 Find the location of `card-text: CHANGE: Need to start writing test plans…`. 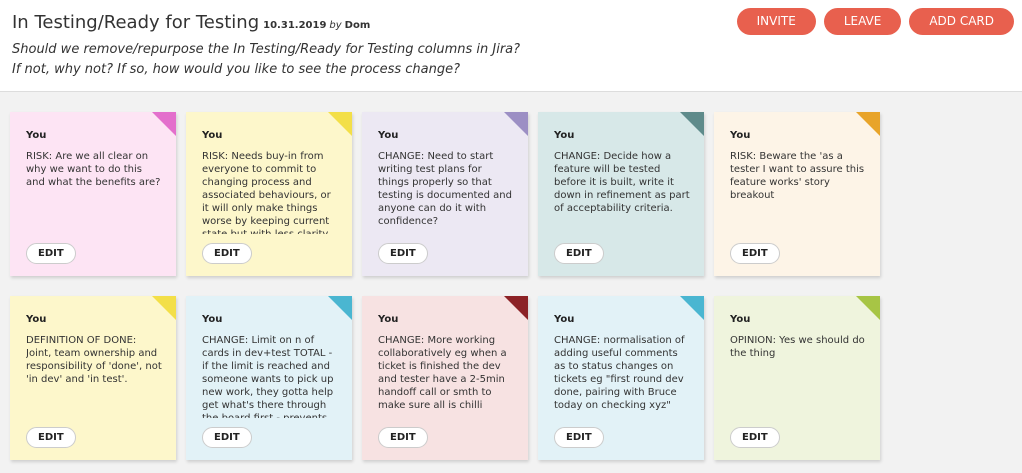

card-text: CHANGE: Need to start writing test plans… is located at coordinates (445, 189).